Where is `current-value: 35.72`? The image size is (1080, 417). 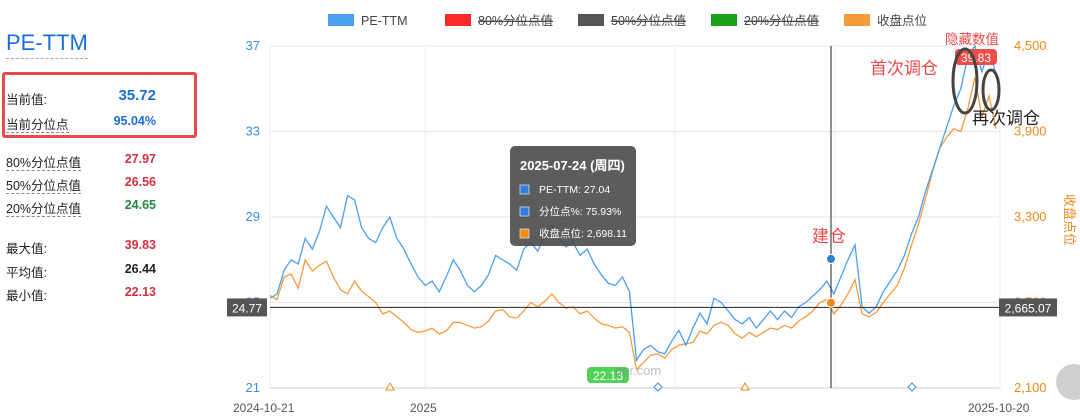
current-value: 35.72 is located at coordinates (137, 95).